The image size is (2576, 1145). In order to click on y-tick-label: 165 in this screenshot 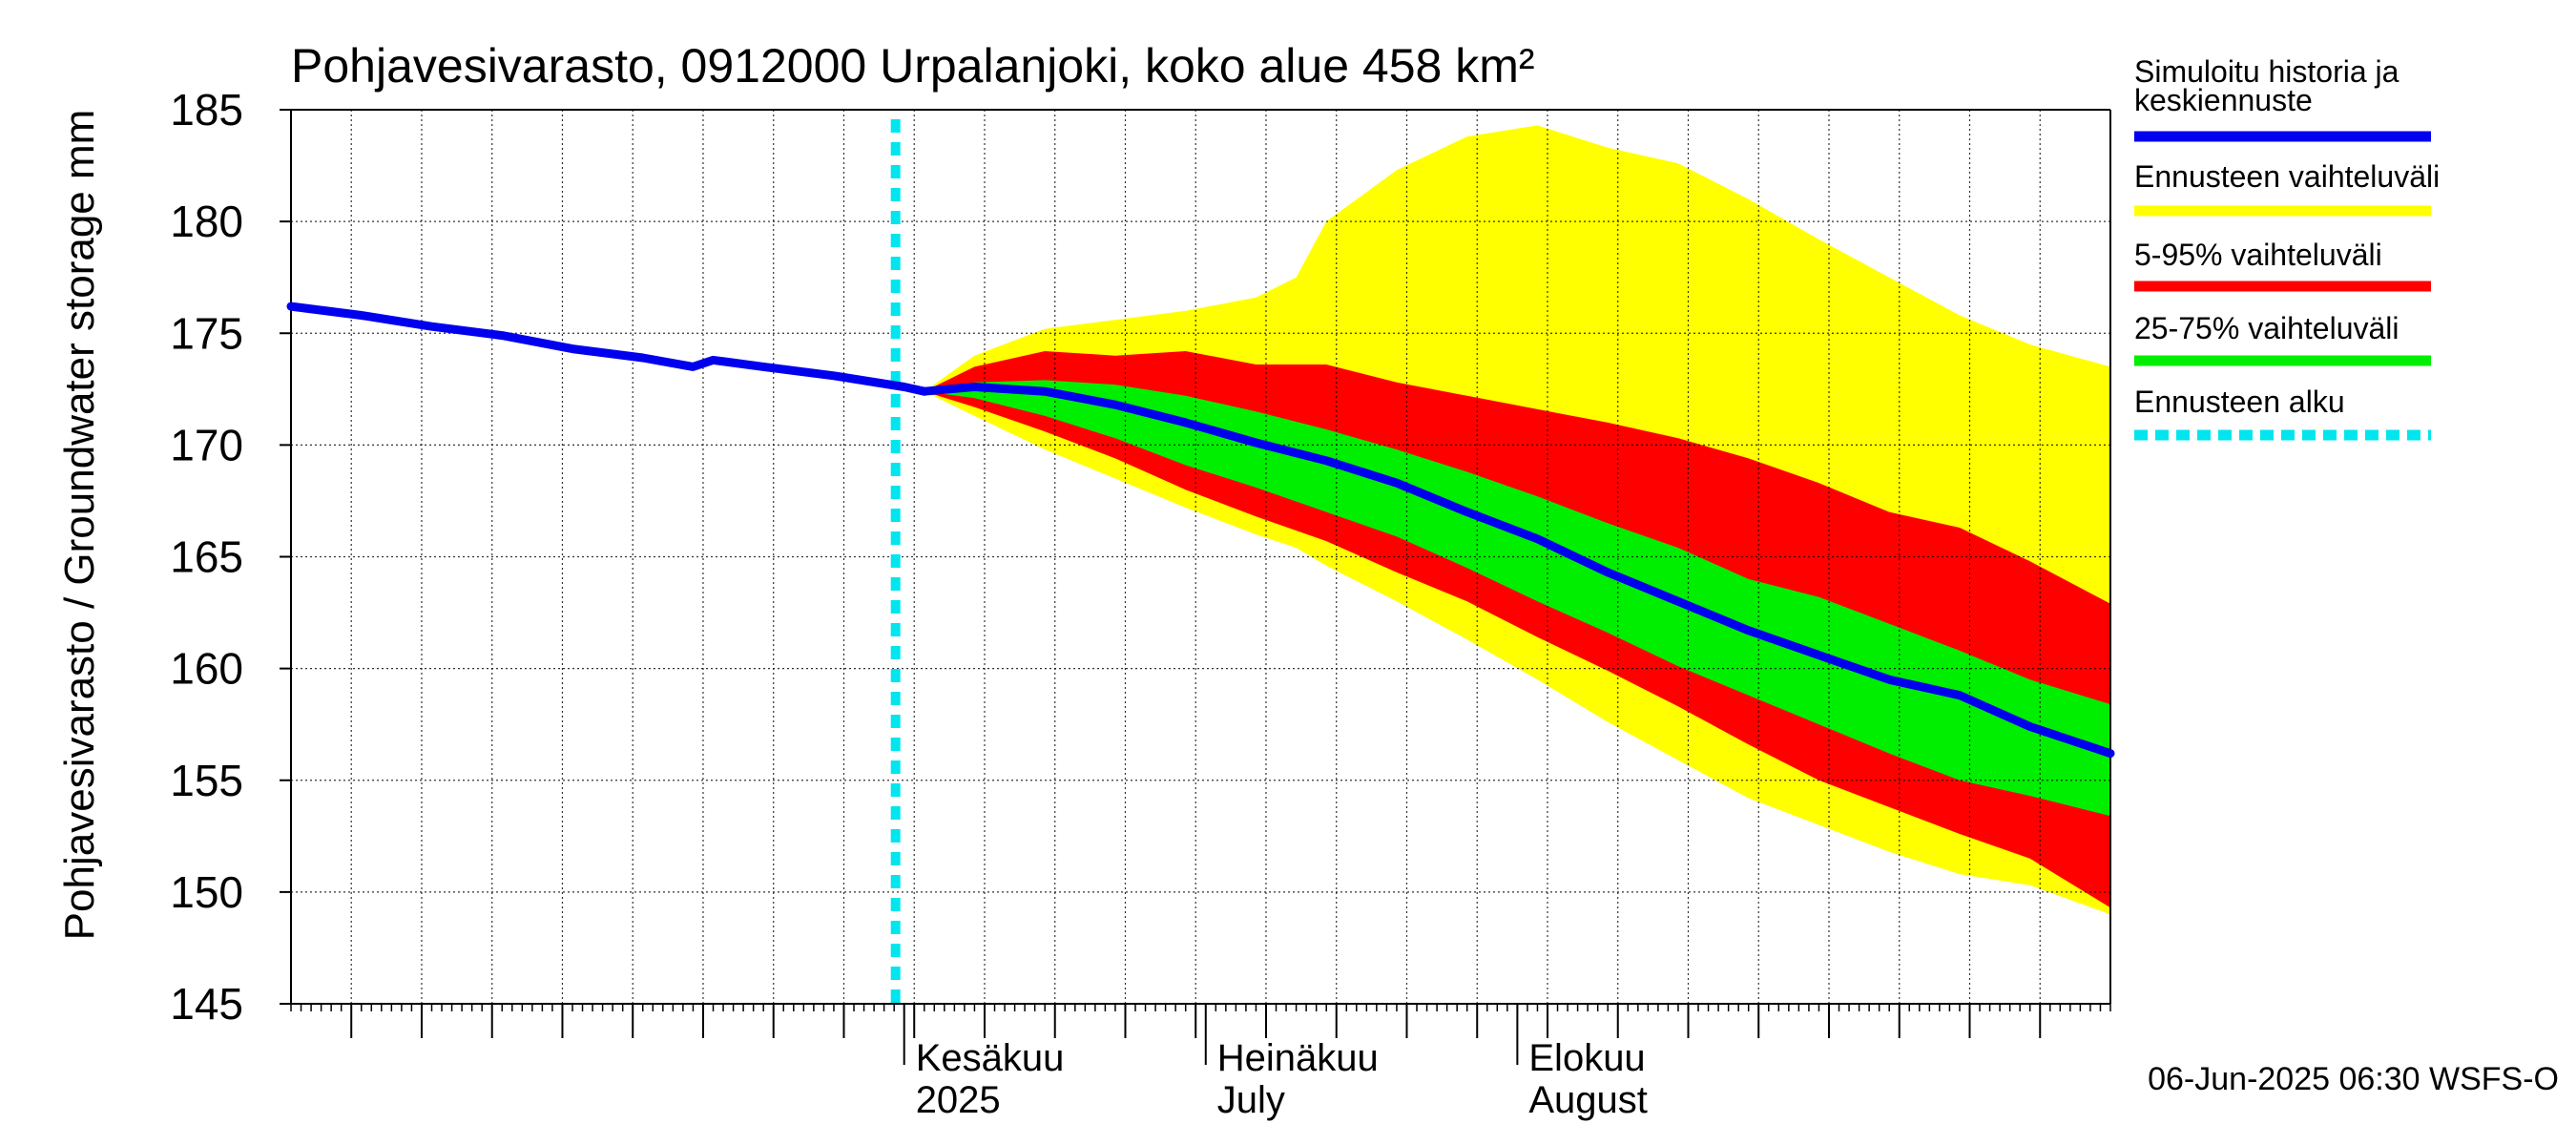, I will do `click(206, 557)`.